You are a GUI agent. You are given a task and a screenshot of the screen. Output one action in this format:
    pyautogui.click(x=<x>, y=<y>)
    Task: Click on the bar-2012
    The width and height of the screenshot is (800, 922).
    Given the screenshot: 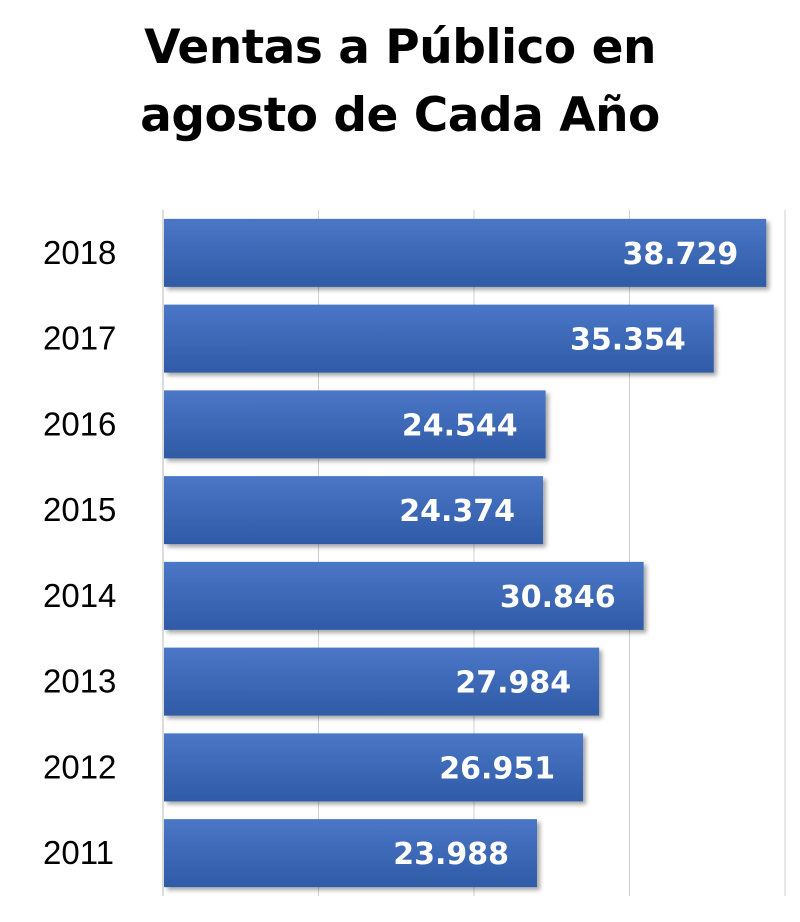 What is the action you would take?
    pyautogui.click(x=374, y=767)
    